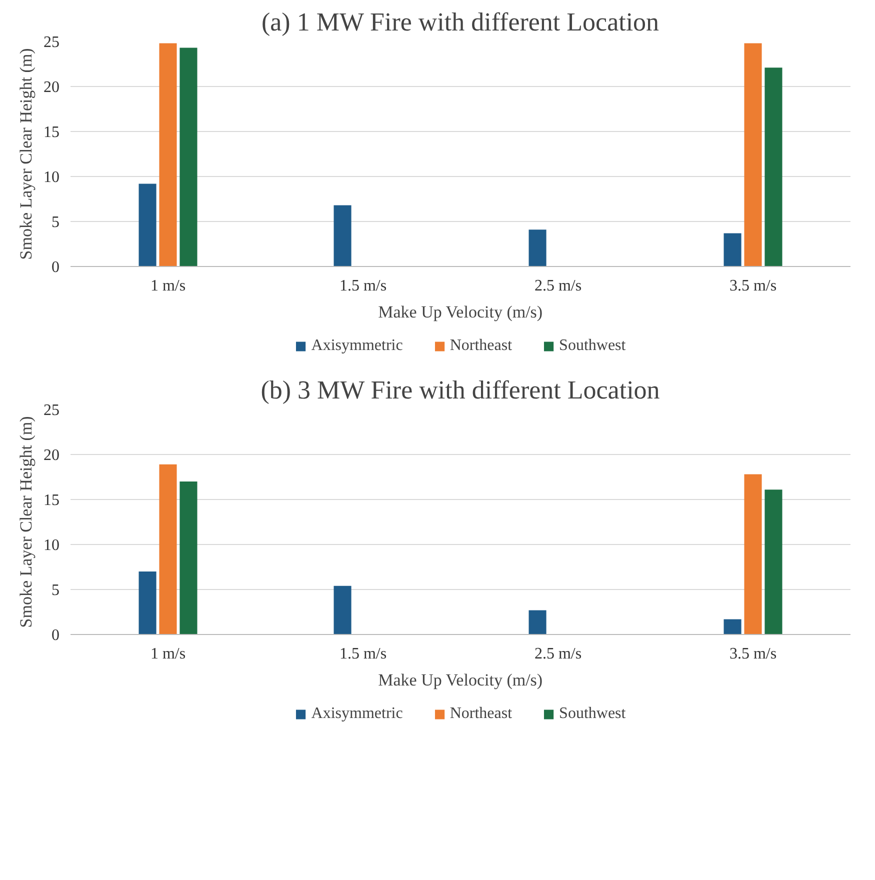  I want to click on chart-title: (b) 3 MW Fire with different Location, so click(460, 390).